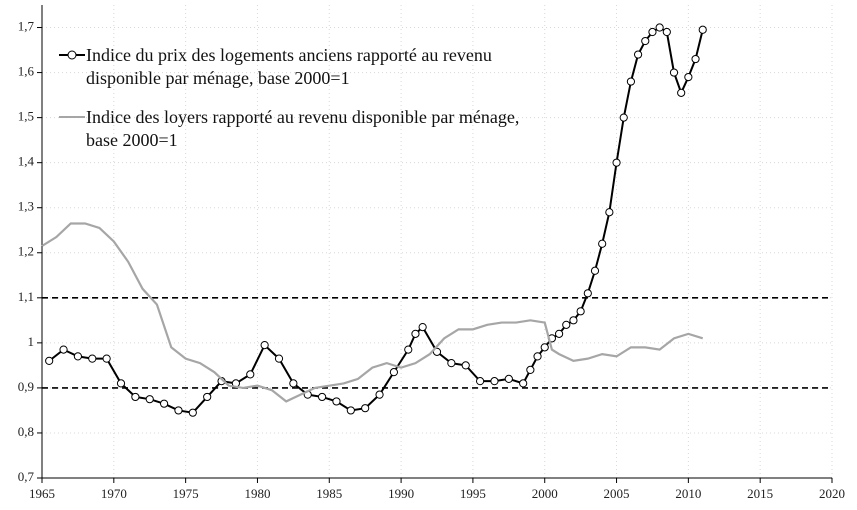  I want to click on y-tick-label: 1,2, so click(26, 251).